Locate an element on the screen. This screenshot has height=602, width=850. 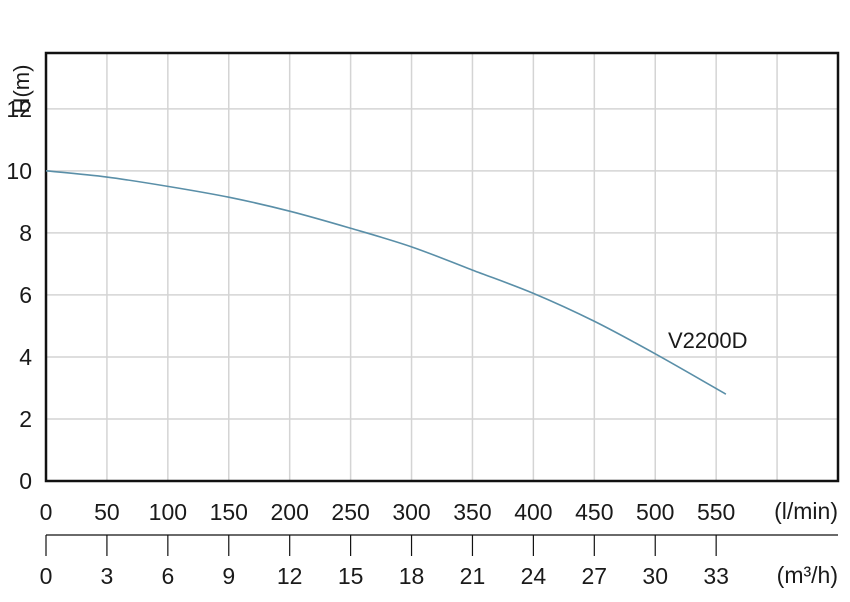
y-tick-label: 6 is located at coordinates (25, 295).